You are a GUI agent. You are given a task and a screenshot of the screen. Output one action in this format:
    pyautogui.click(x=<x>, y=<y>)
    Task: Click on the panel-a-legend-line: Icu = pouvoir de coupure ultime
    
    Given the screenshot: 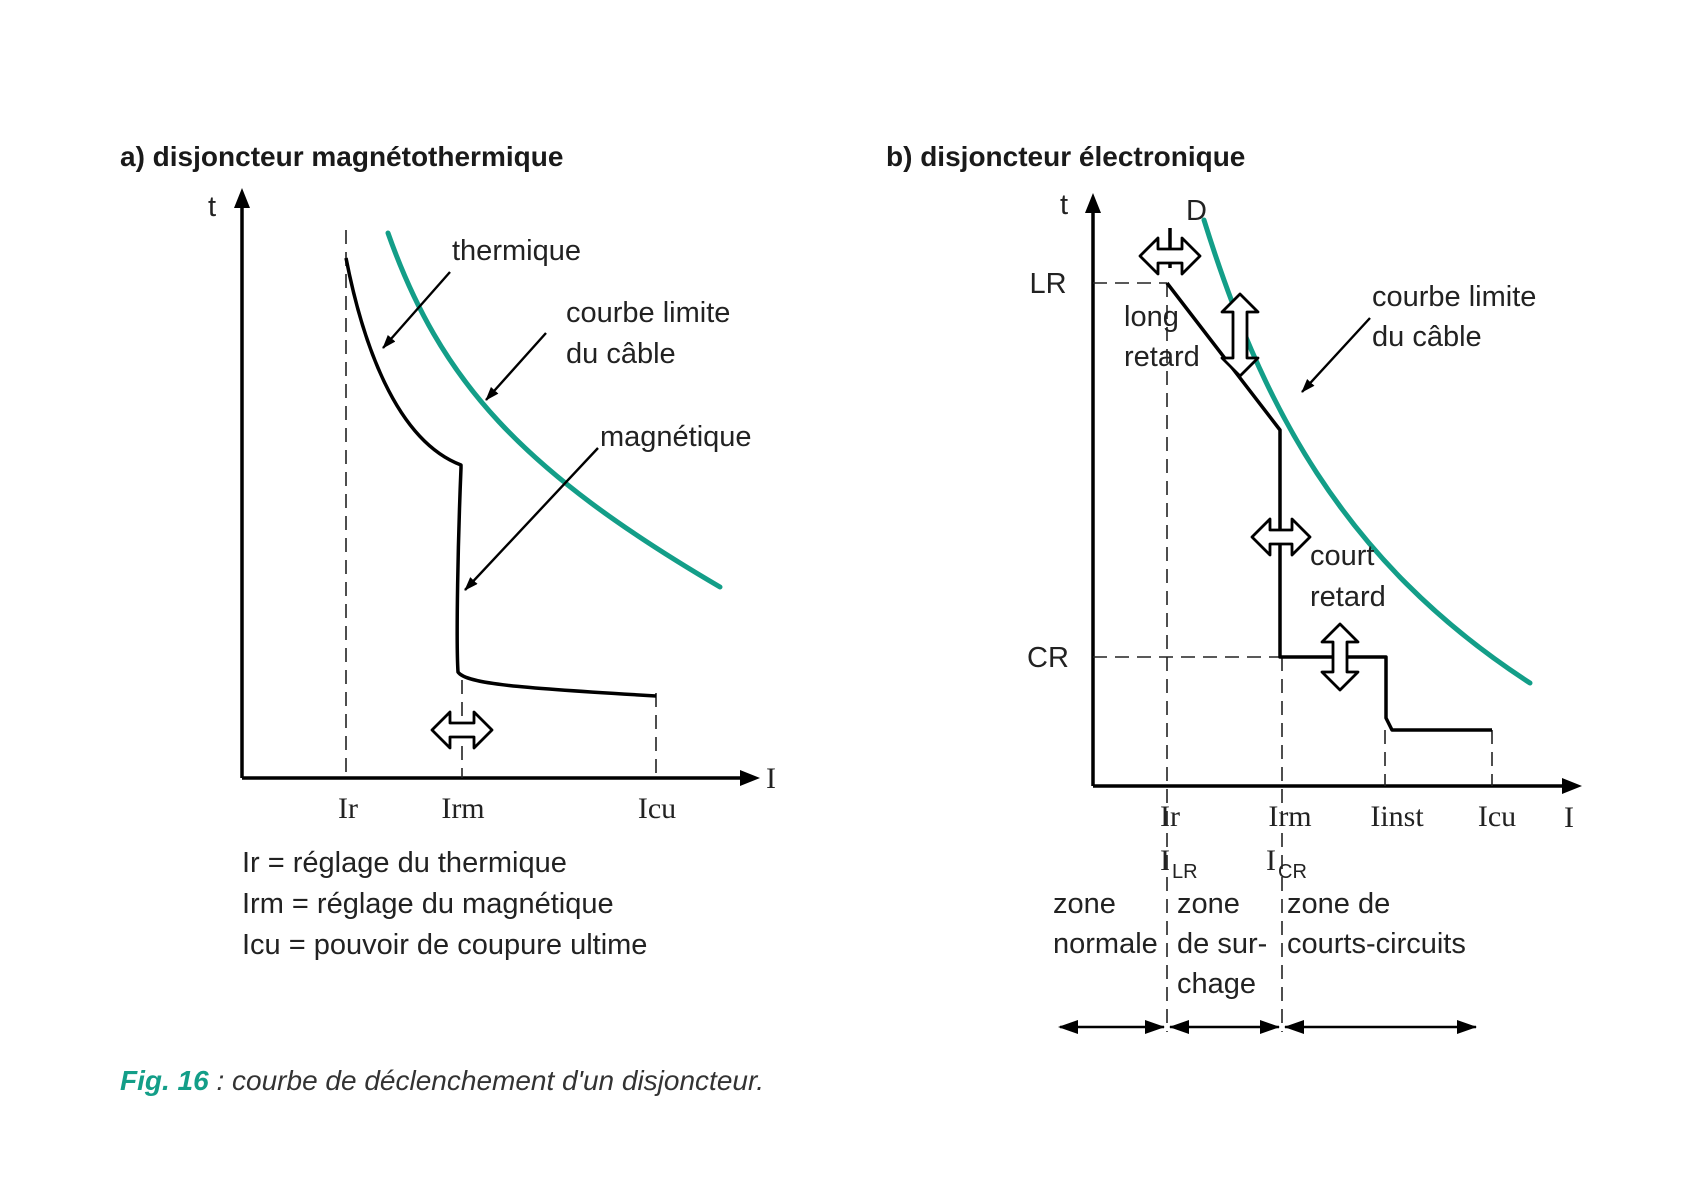 What is the action you would take?
    pyautogui.click(x=444, y=945)
    